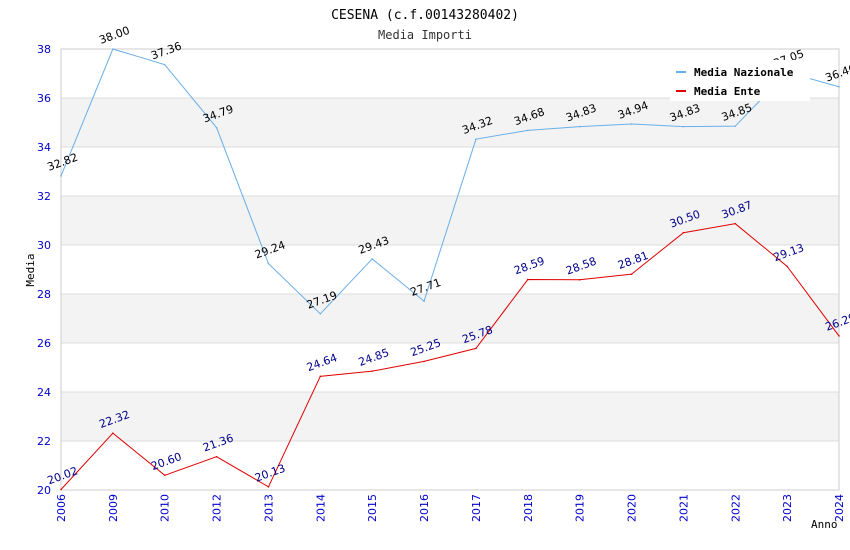 The image size is (850, 550). I want to click on x-tick-label: 2016, so click(424, 508).